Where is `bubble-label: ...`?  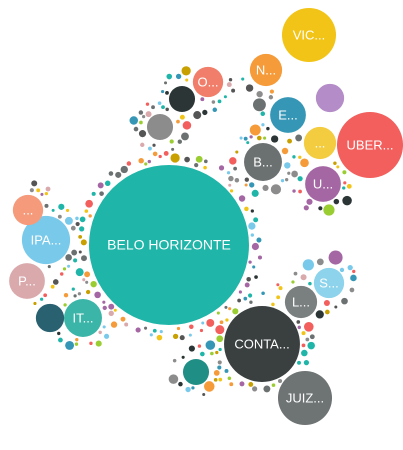
bubble-label: ... is located at coordinates (320, 142).